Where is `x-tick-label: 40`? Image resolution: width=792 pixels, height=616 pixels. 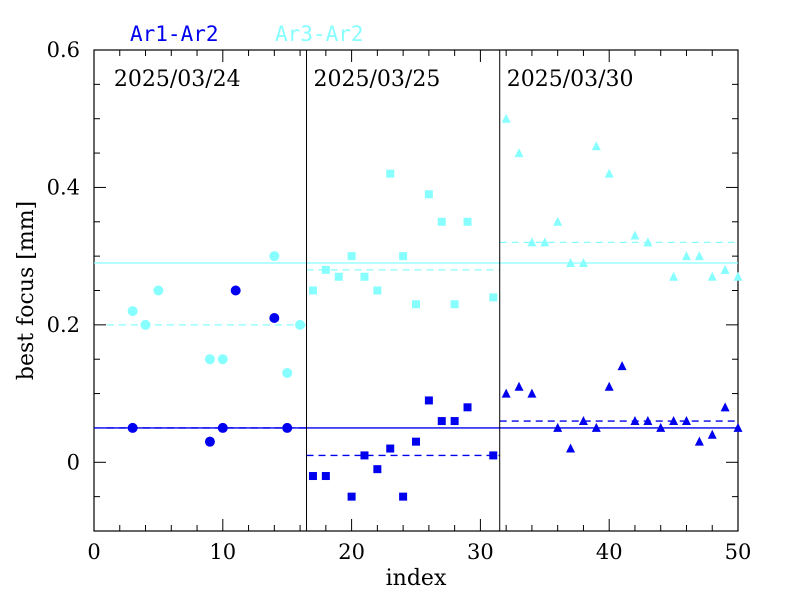
x-tick-label: 40 is located at coordinates (609, 552).